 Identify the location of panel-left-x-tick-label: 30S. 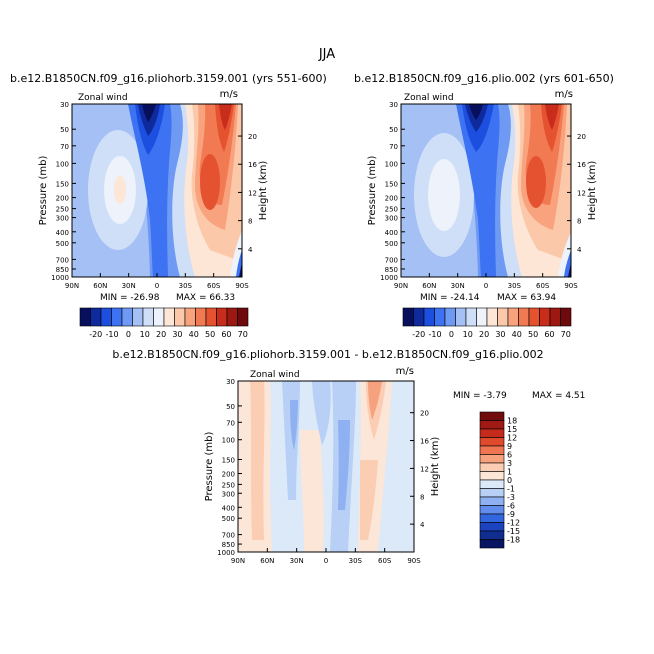
(186, 286).